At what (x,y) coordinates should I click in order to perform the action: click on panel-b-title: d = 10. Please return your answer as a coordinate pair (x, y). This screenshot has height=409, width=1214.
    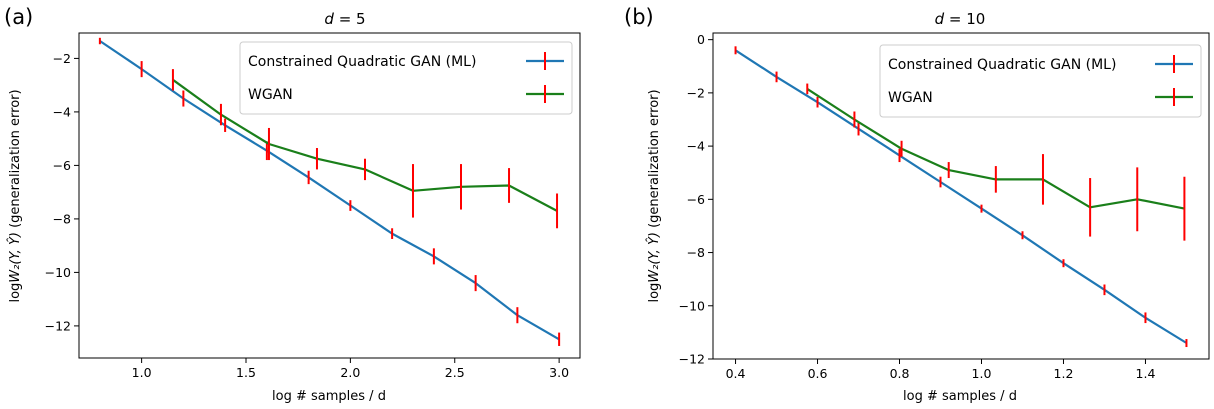
    Looking at the image, I should click on (960, 19).